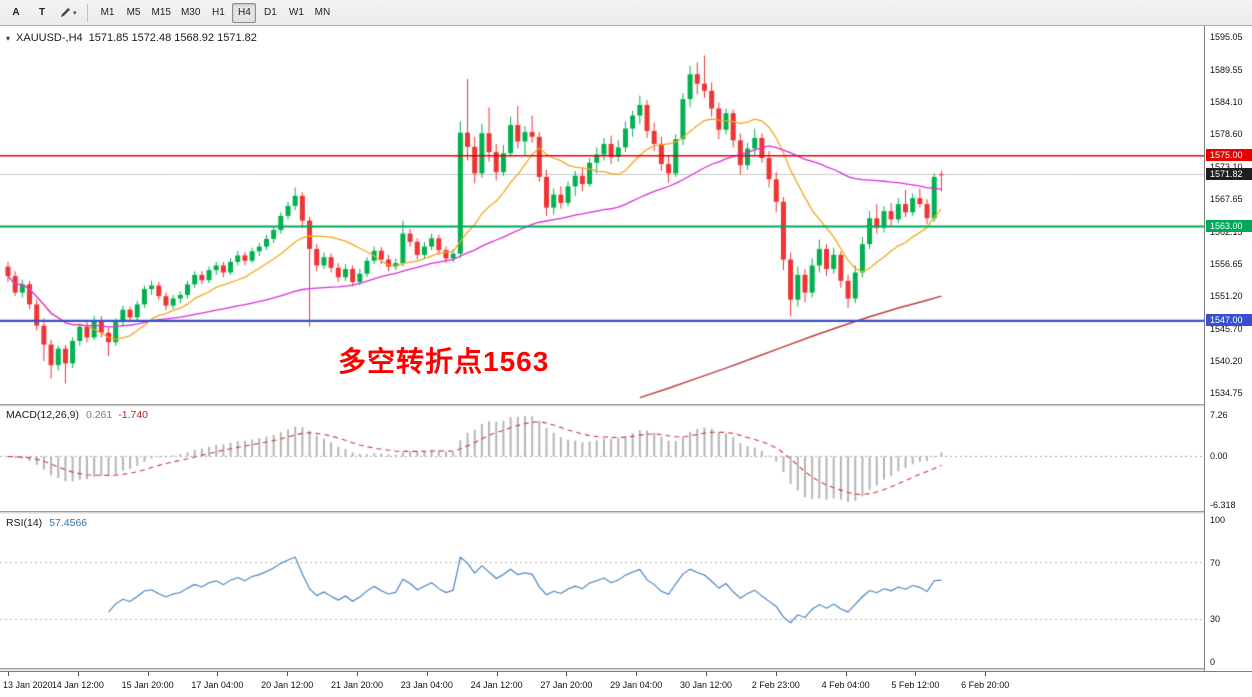 This screenshot has width=1252, height=697. Describe the element at coordinates (1226, 393) in the screenshot. I see `price-tick-label: 1534.75` at that location.